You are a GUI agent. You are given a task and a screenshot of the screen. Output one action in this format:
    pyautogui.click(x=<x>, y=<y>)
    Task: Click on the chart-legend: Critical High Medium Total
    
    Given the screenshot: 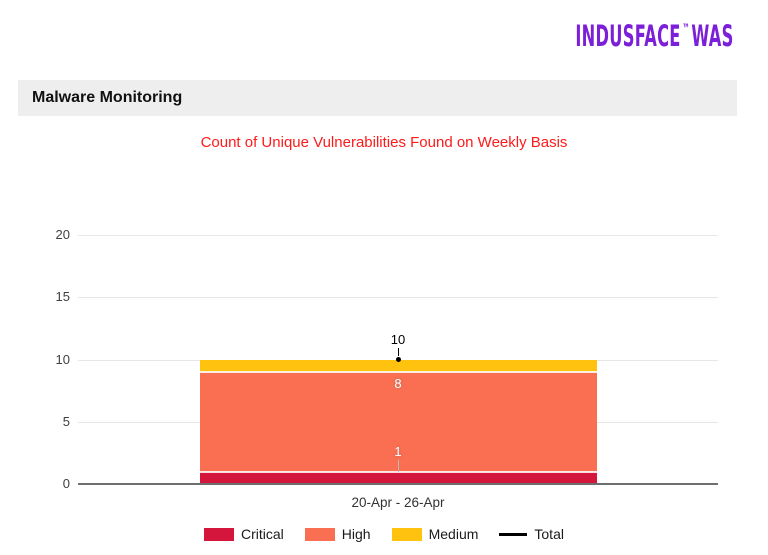 What is the action you would take?
    pyautogui.click(x=384, y=534)
    